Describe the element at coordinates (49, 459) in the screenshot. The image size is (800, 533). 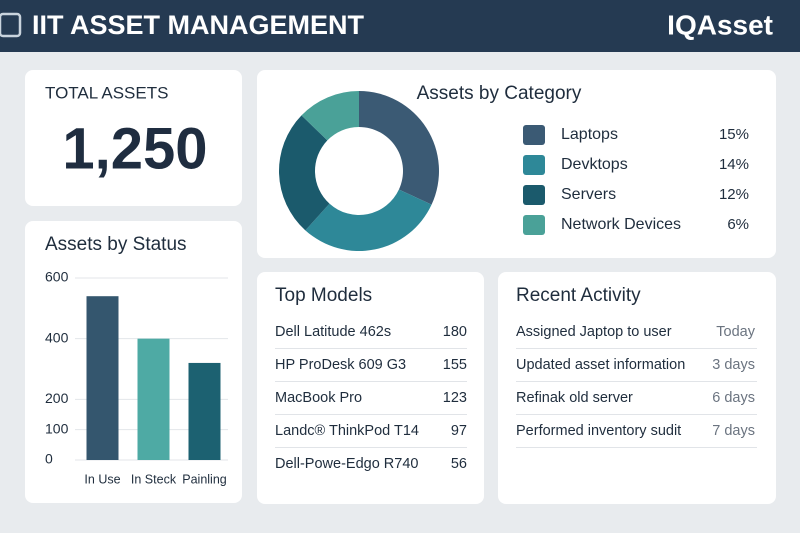
I see `y-tick-label: 0` at that location.